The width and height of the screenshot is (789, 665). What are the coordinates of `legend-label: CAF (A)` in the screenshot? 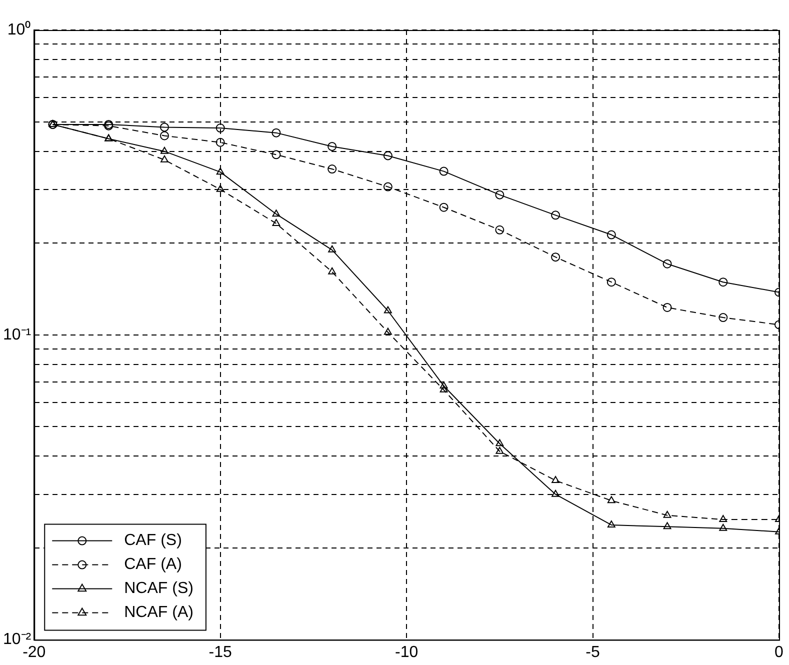 It's located at (153, 565).